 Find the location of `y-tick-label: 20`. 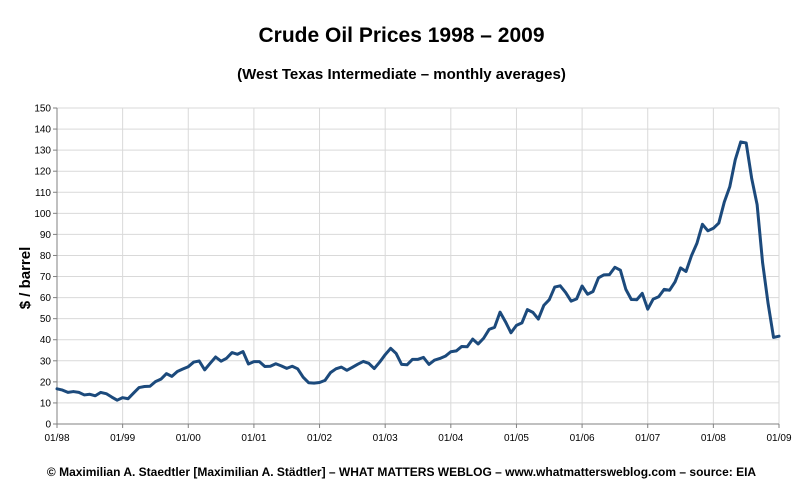

y-tick-label: 20 is located at coordinates (46, 382).